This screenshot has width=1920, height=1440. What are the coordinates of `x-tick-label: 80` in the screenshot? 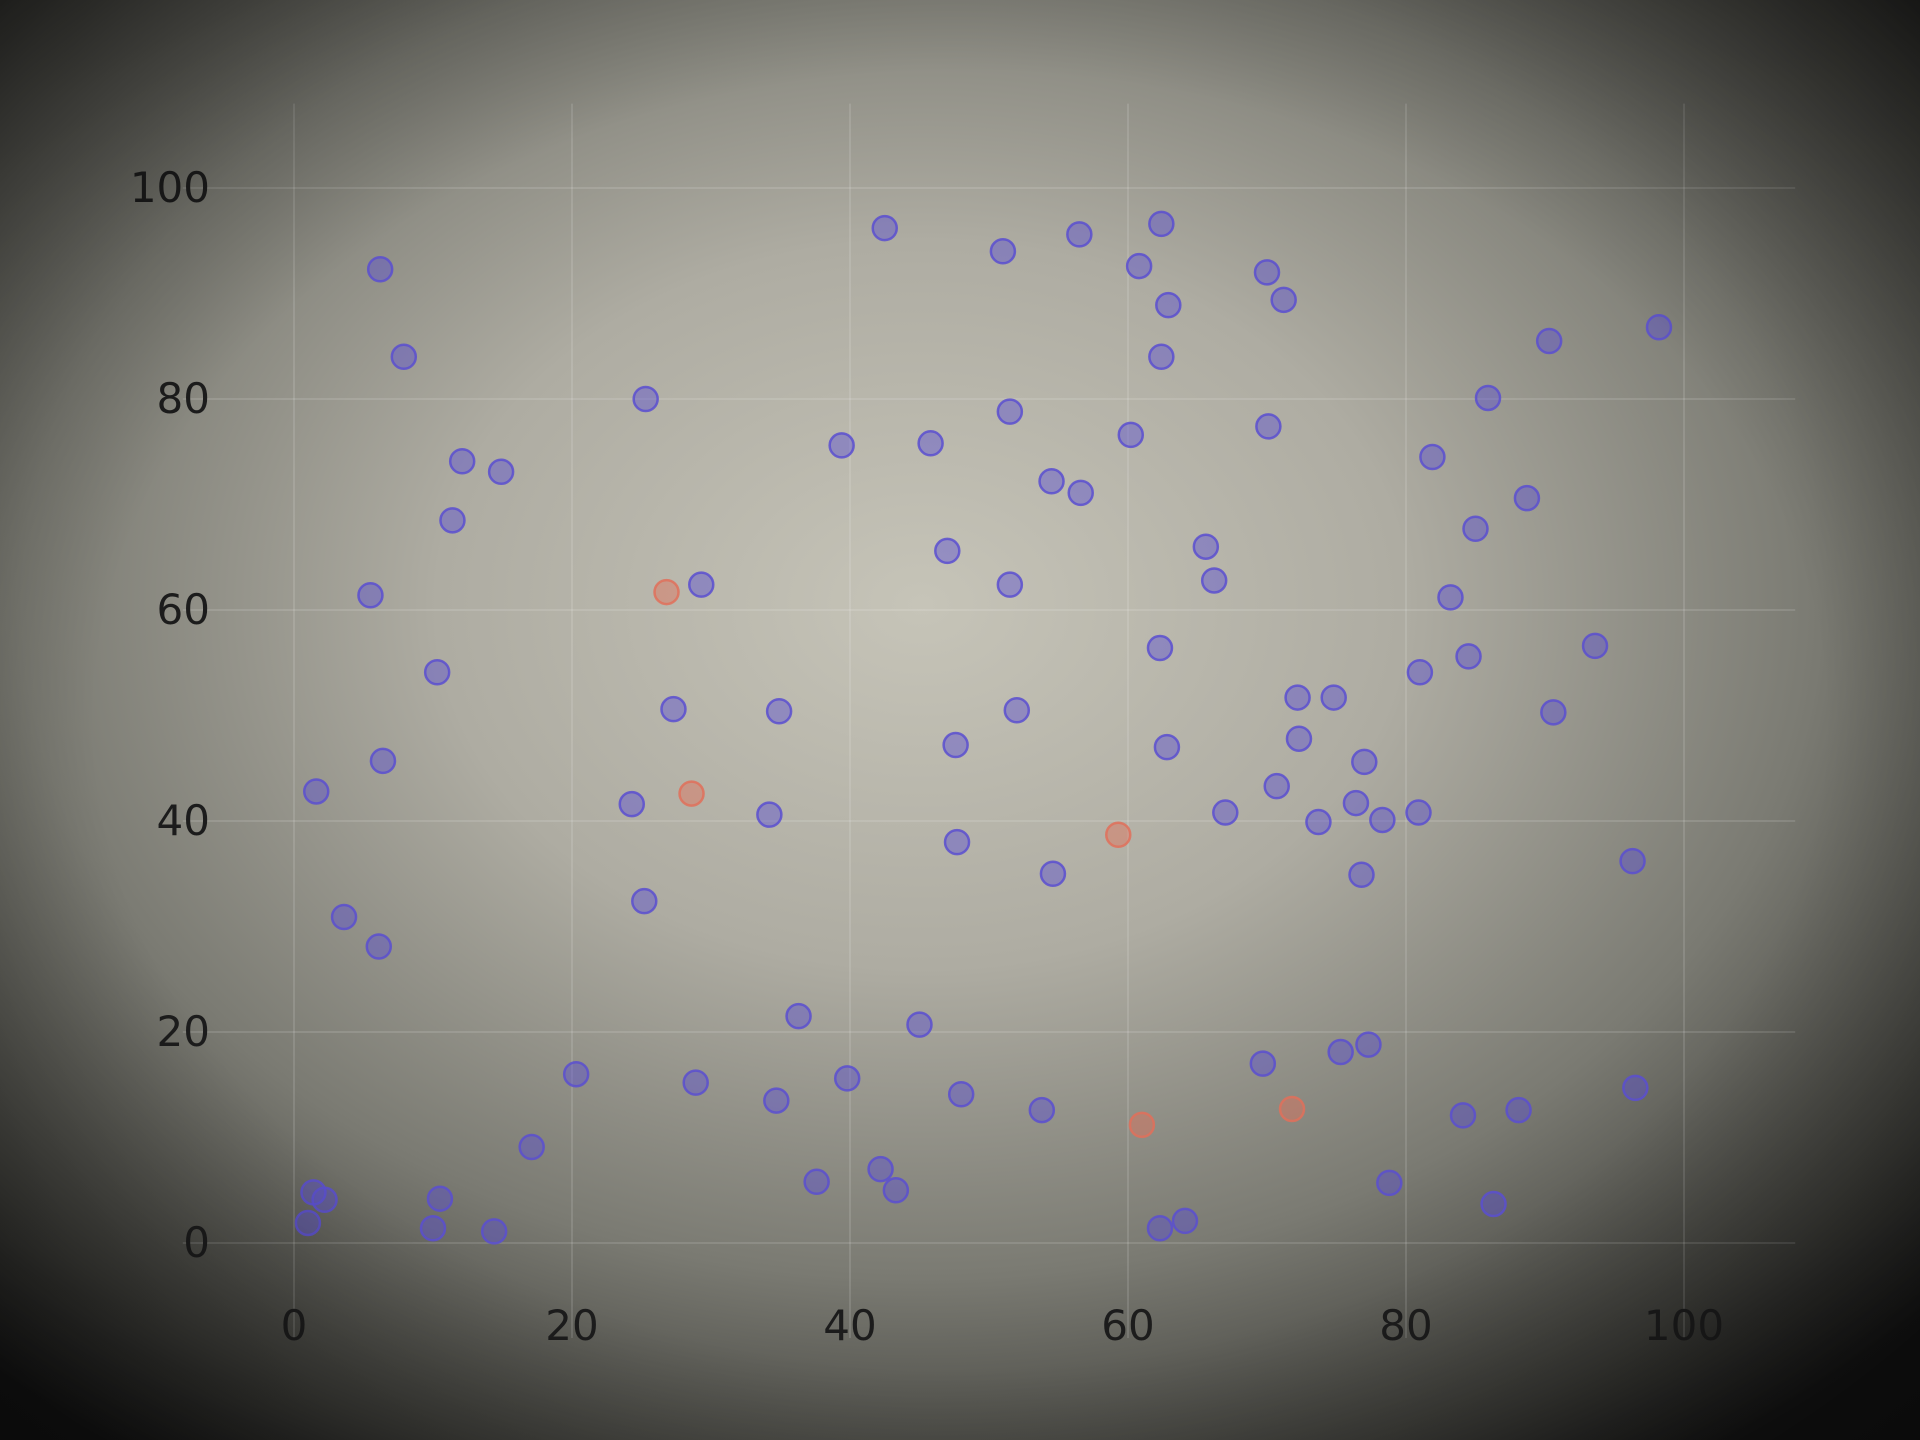 It's located at (1405, 1325).